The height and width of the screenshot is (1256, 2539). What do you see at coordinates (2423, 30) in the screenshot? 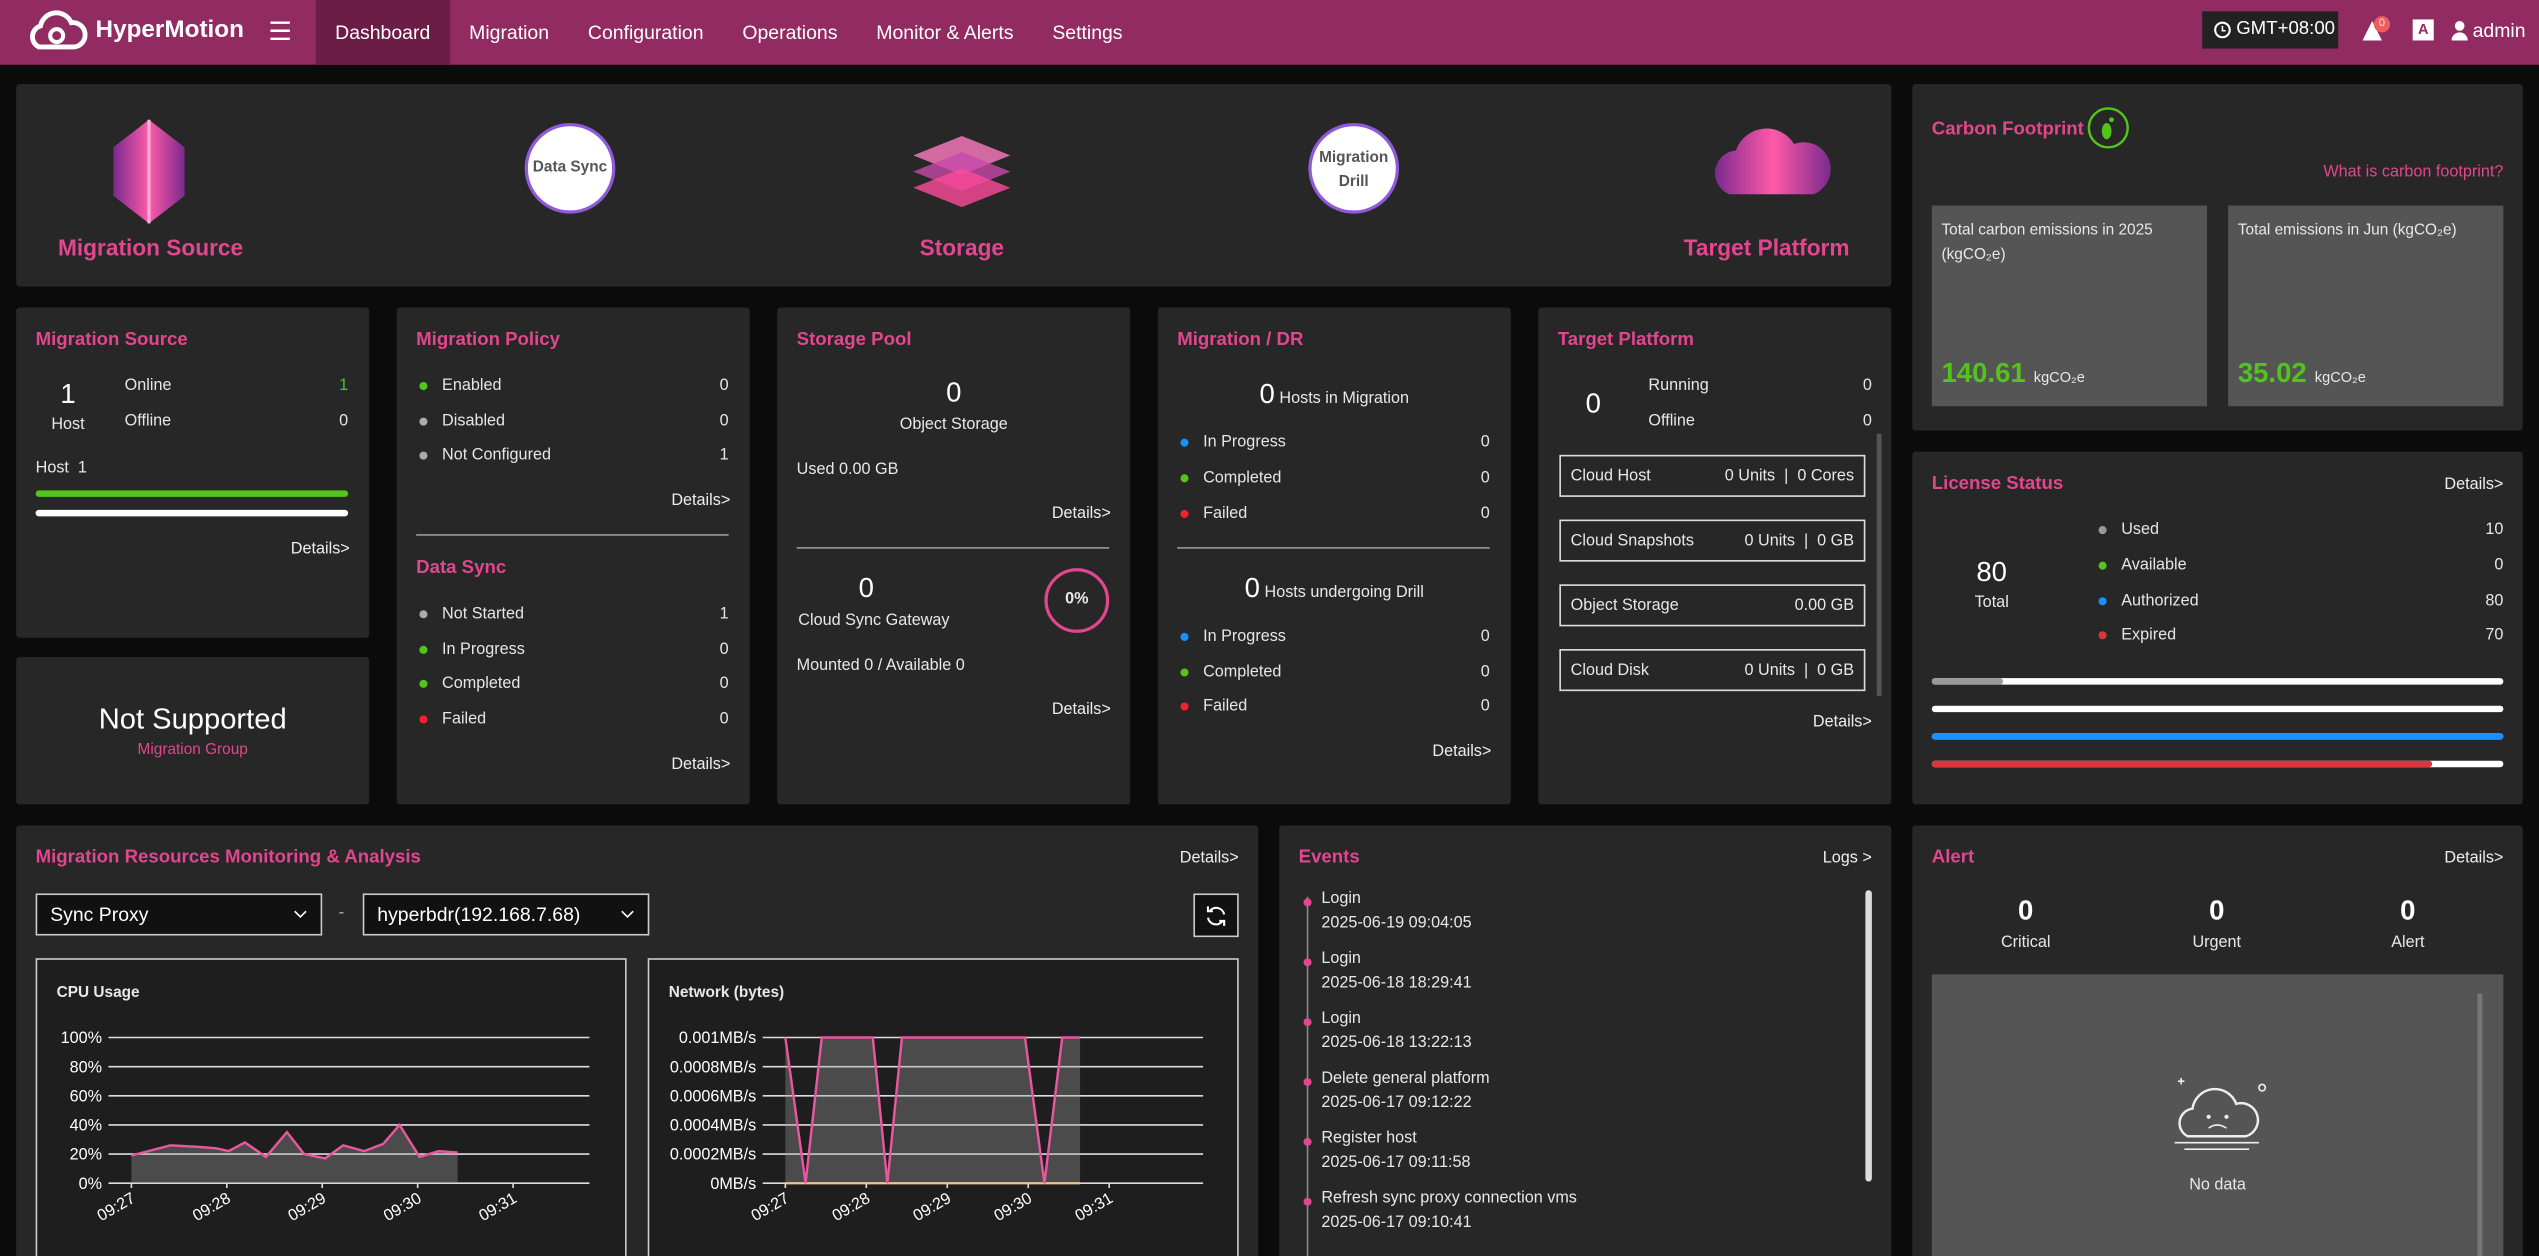
I see `language: A` at bounding box center [2423, 30].